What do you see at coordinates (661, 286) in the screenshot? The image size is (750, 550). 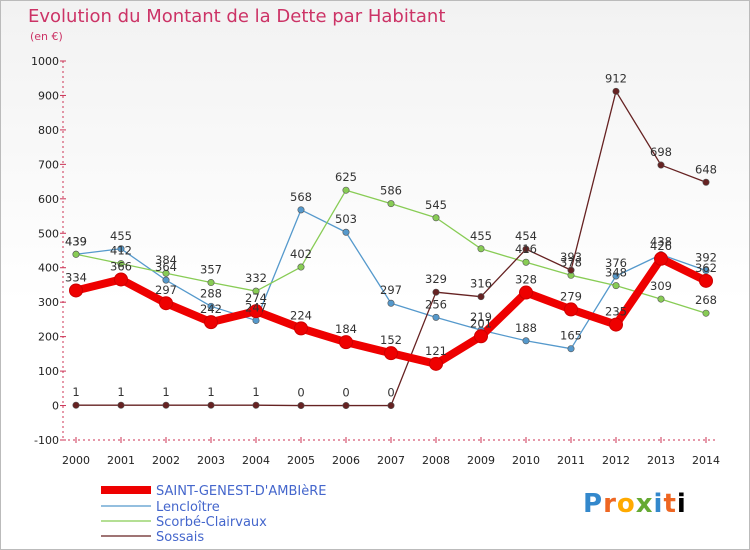 I see `data-label: 309` at bounding box center [661, 286].